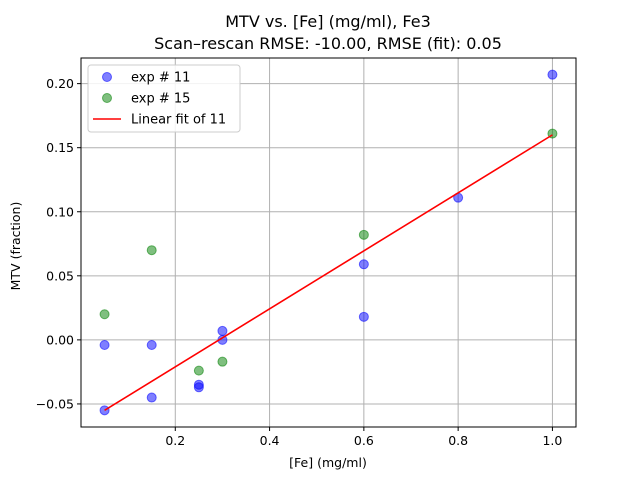  I want to click on x-tick-label: 0.2, so click(175, 440).